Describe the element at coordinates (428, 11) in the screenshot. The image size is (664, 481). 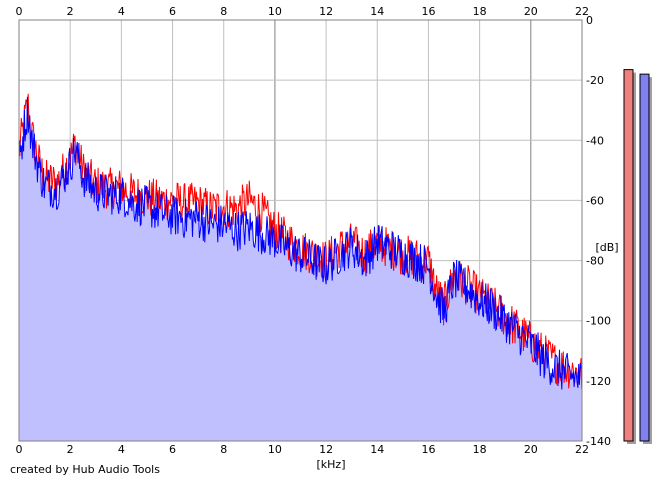
I see `x-tick-label-top: 16` at that location.